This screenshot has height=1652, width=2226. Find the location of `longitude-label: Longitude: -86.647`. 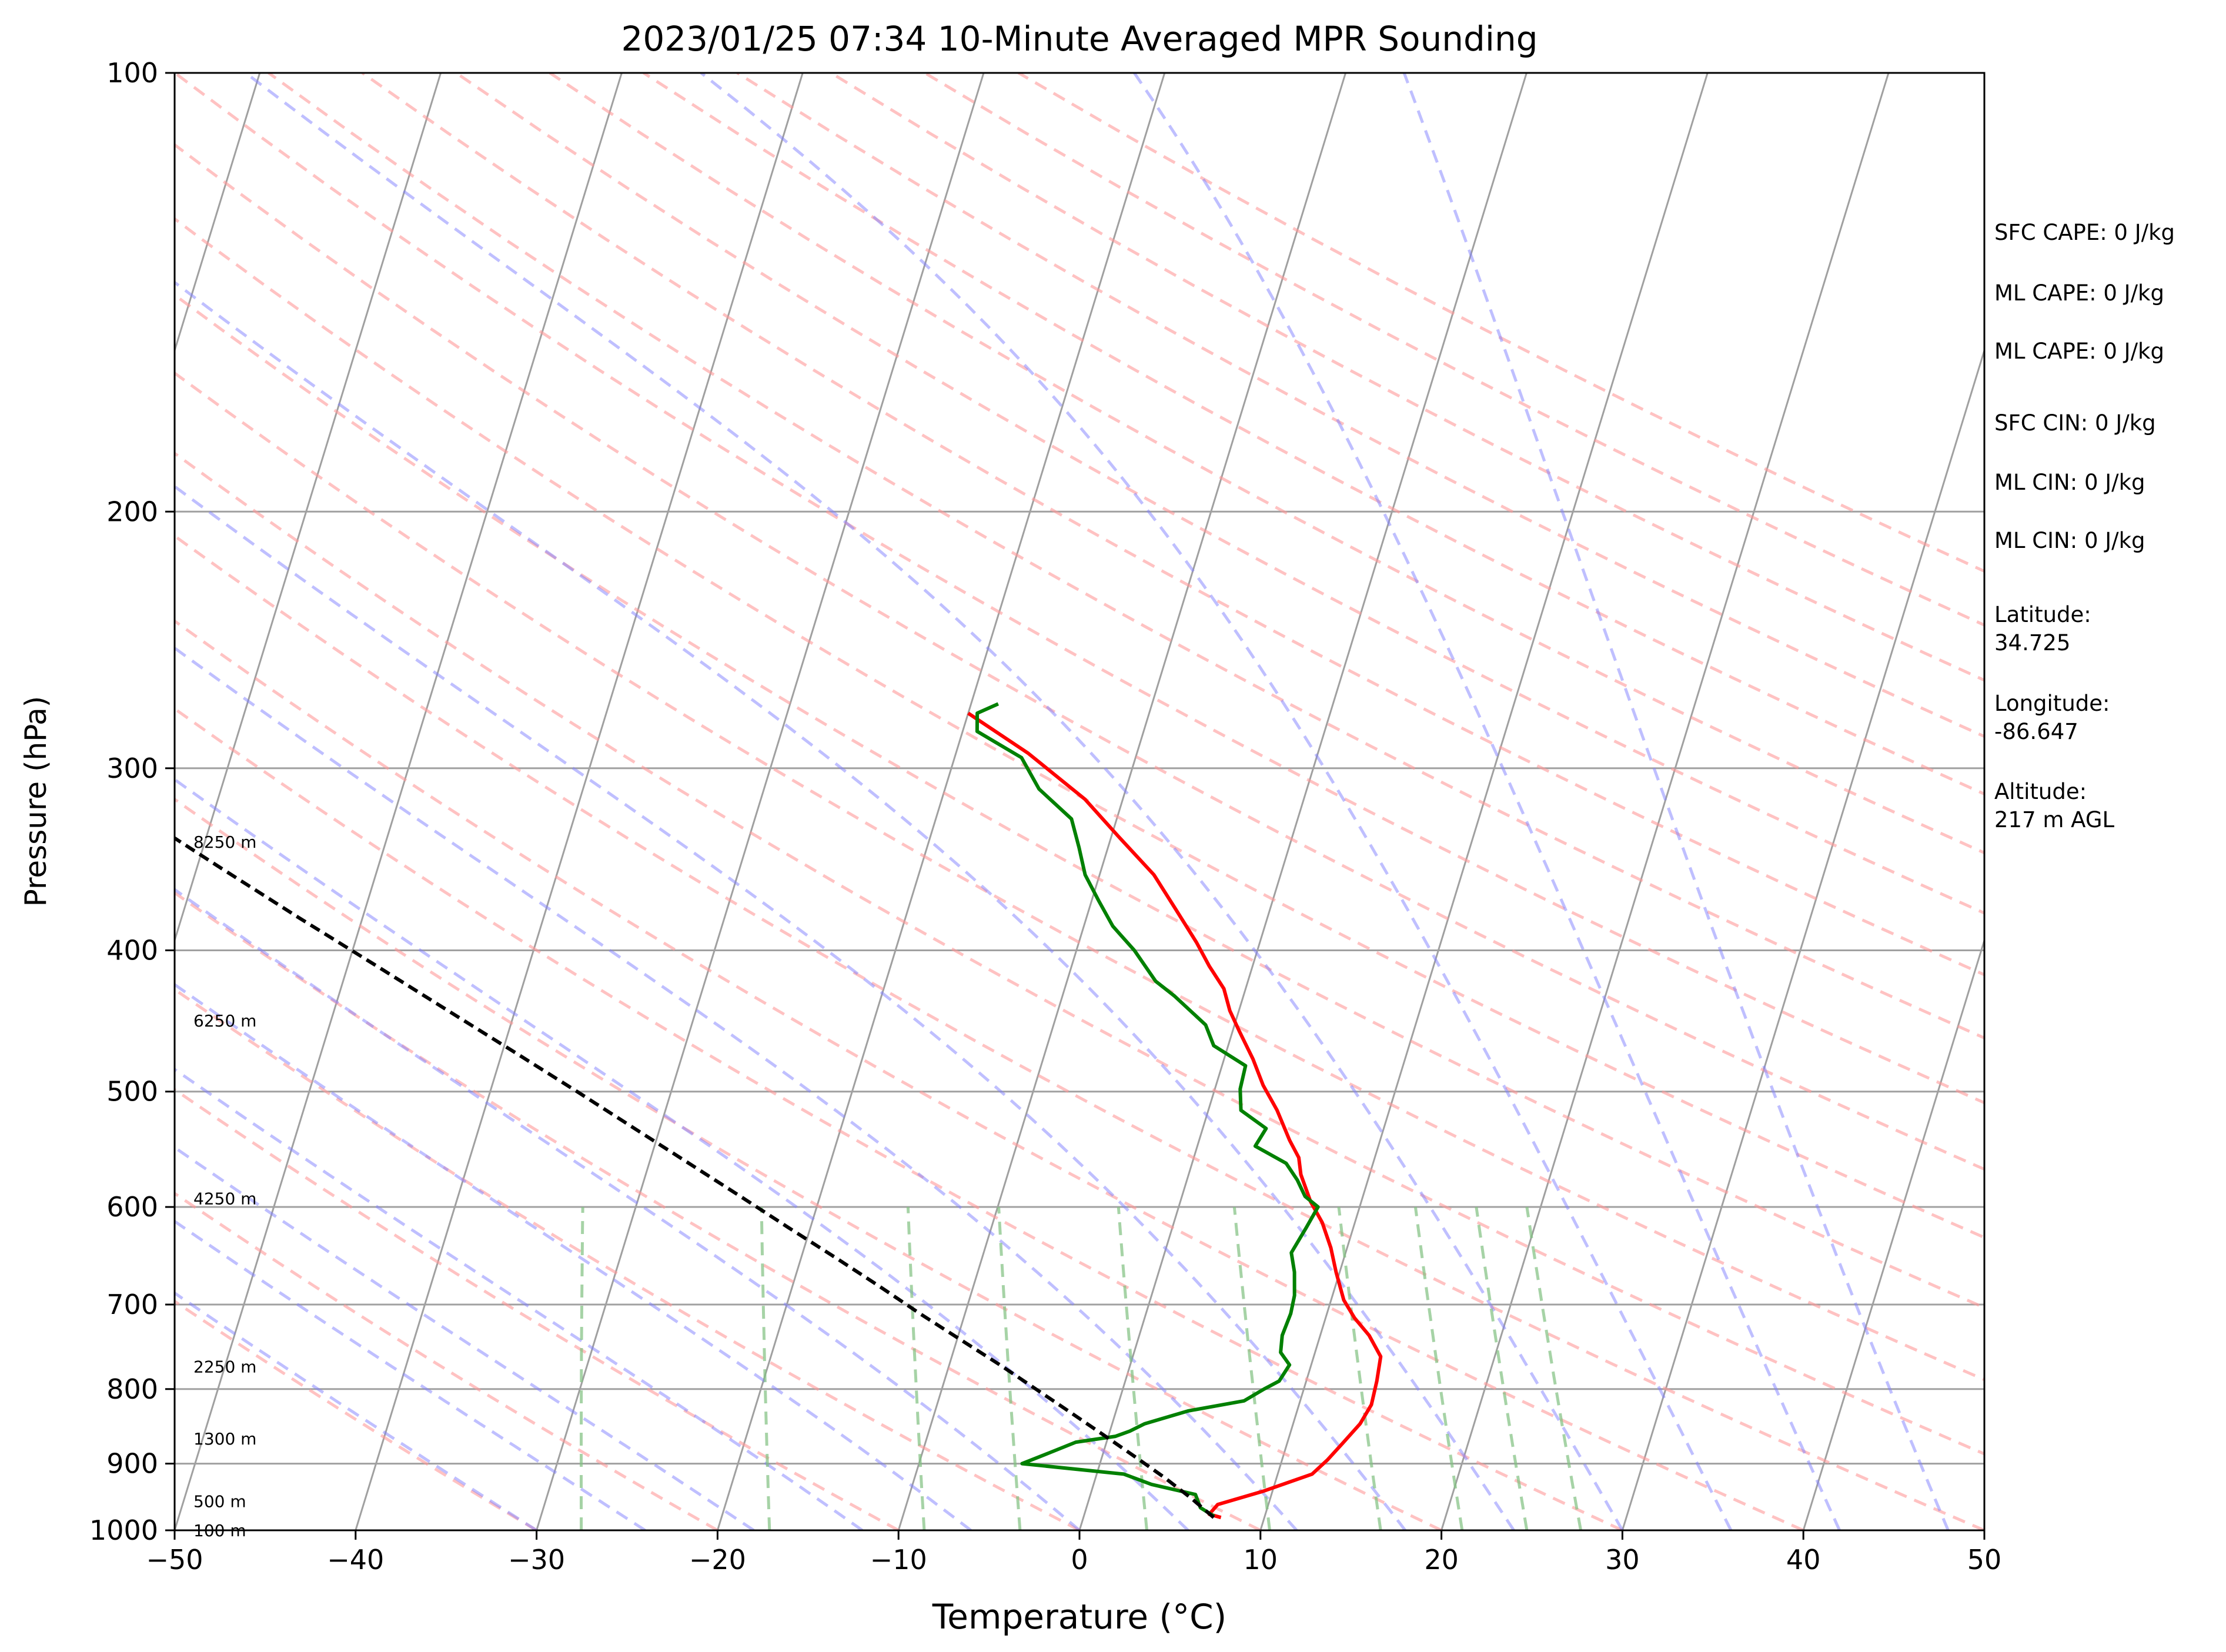

longitude-label: Longitude: -86.647 is located at coordinates (2052, 718).